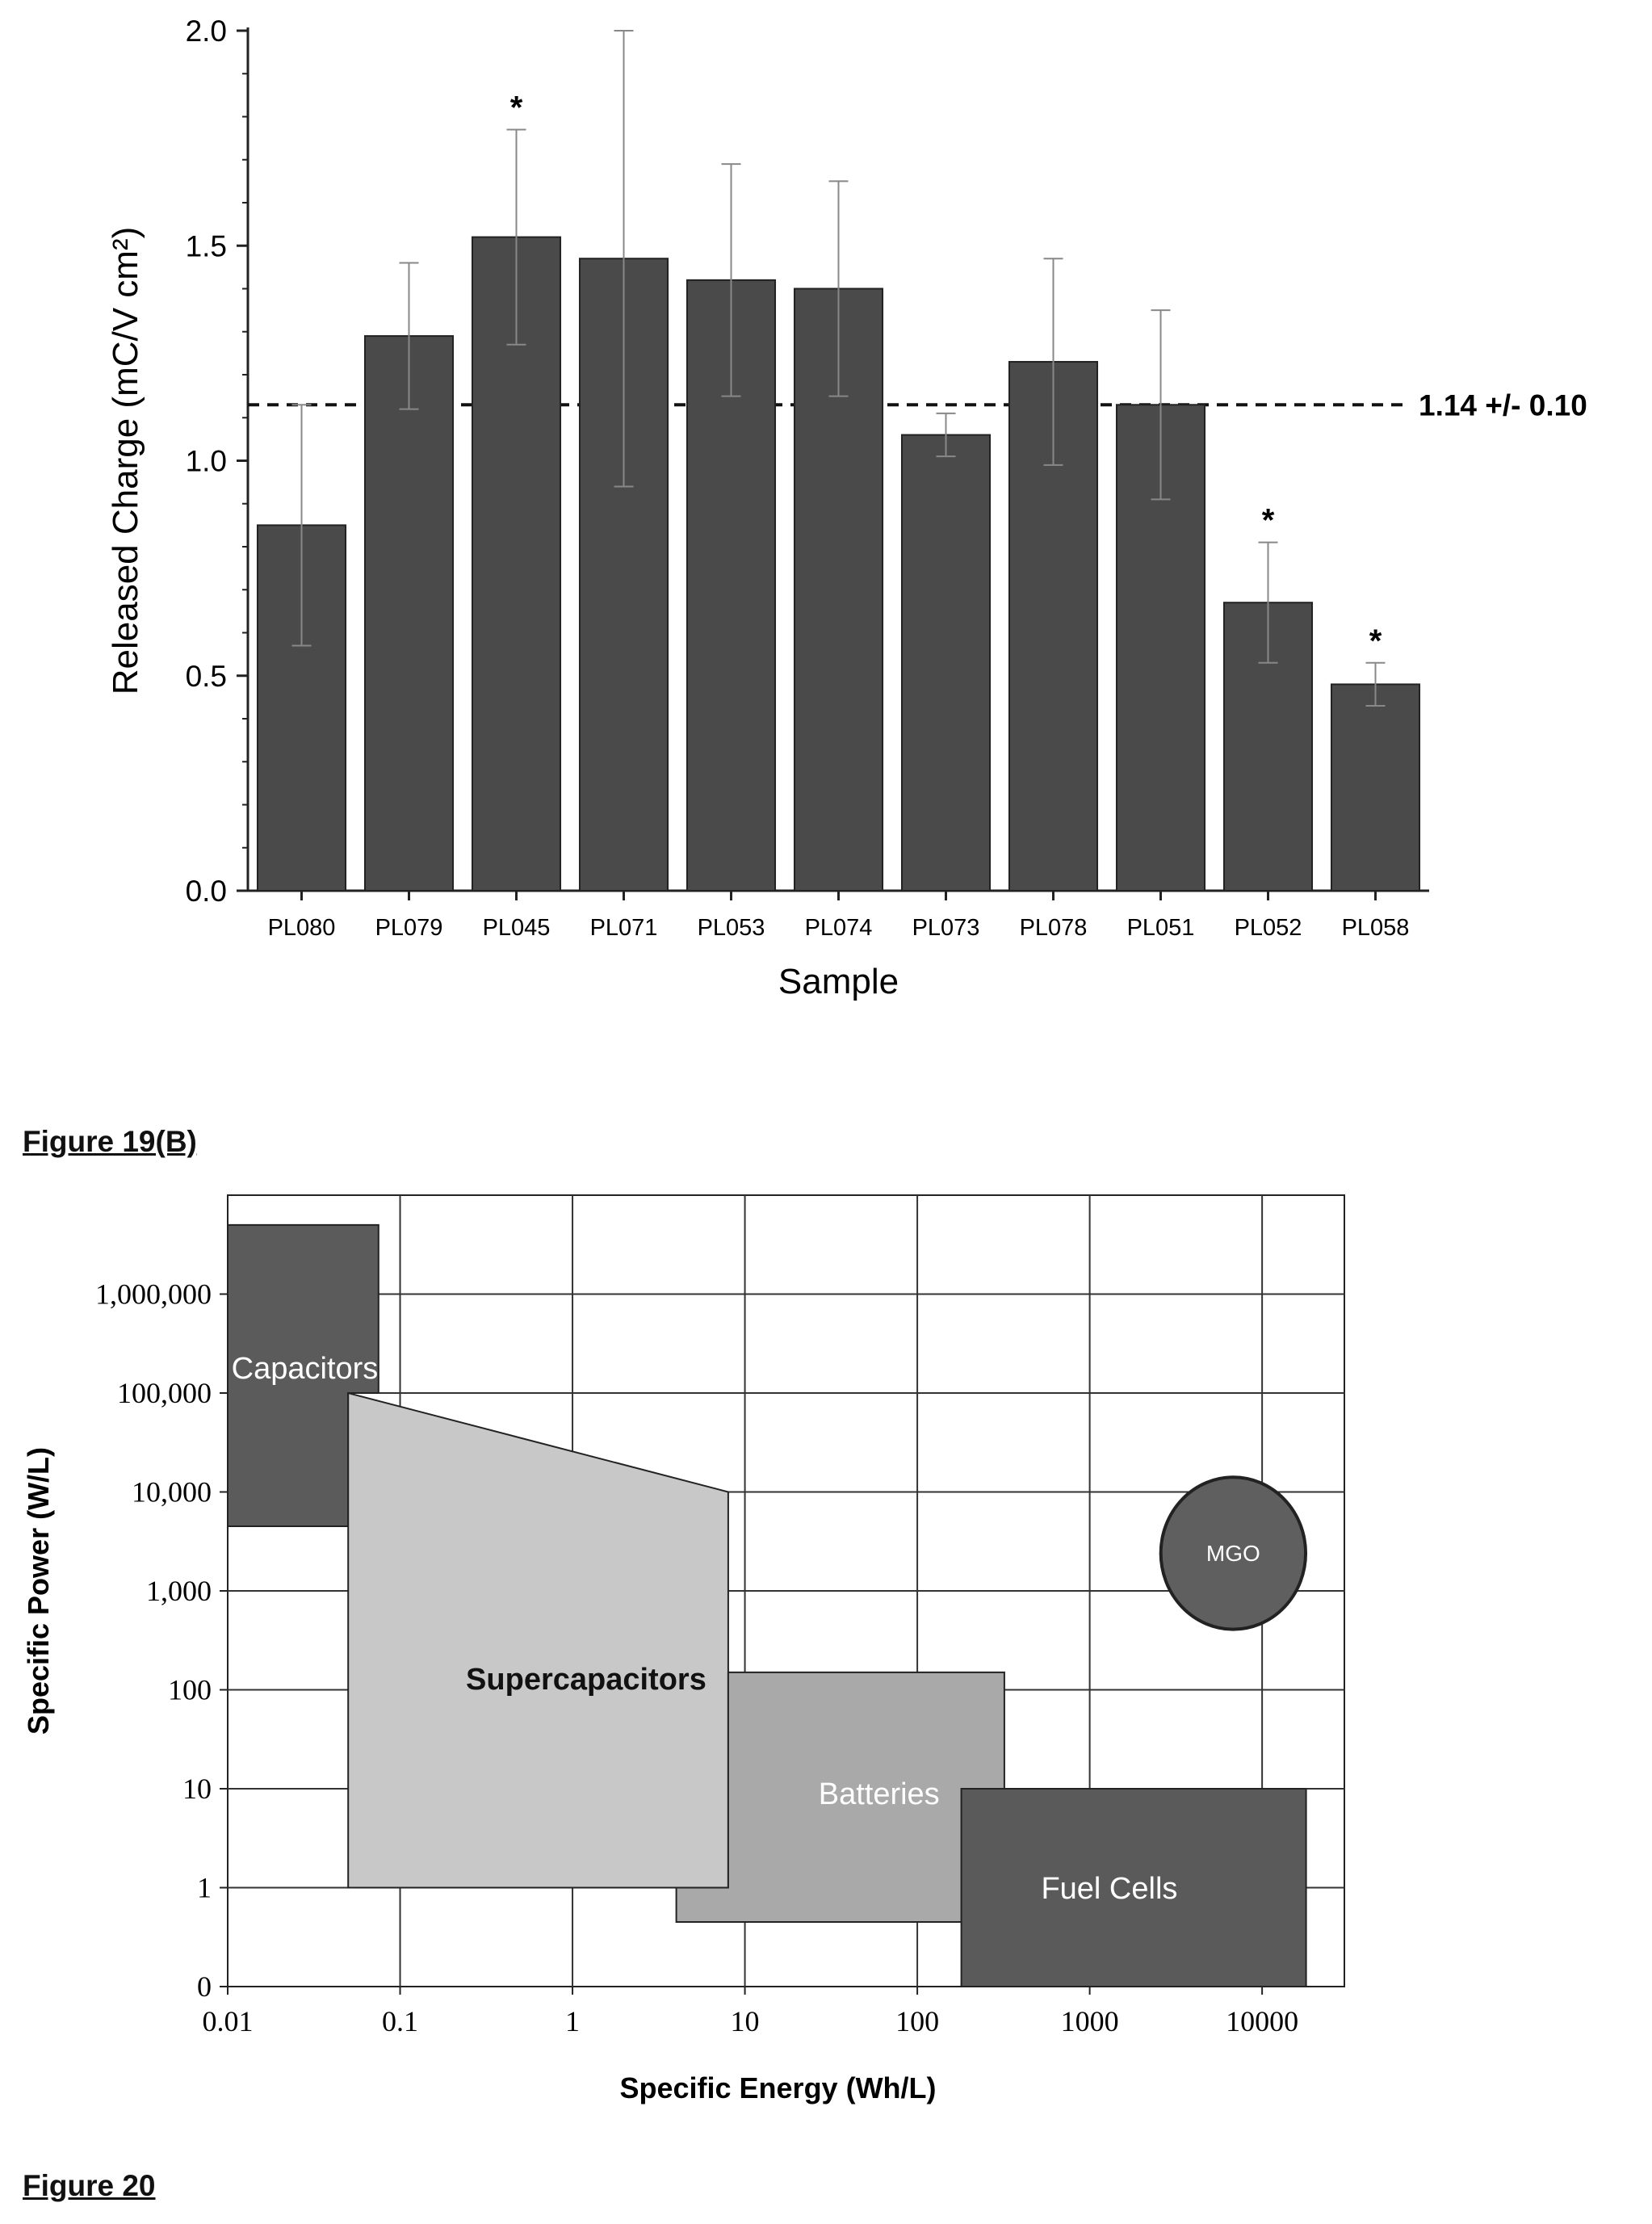 This screenshot has width=1652, height=2224. I want to click on x-tick-label: PL045, so click(517, 928).